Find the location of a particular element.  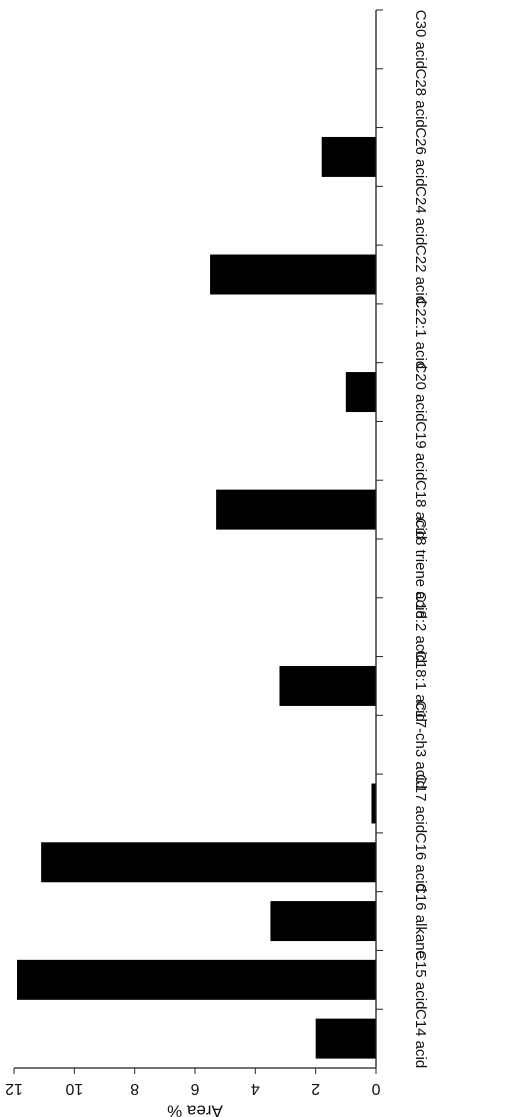

bar-c18-1-acid is located at coordinates (327, 685).